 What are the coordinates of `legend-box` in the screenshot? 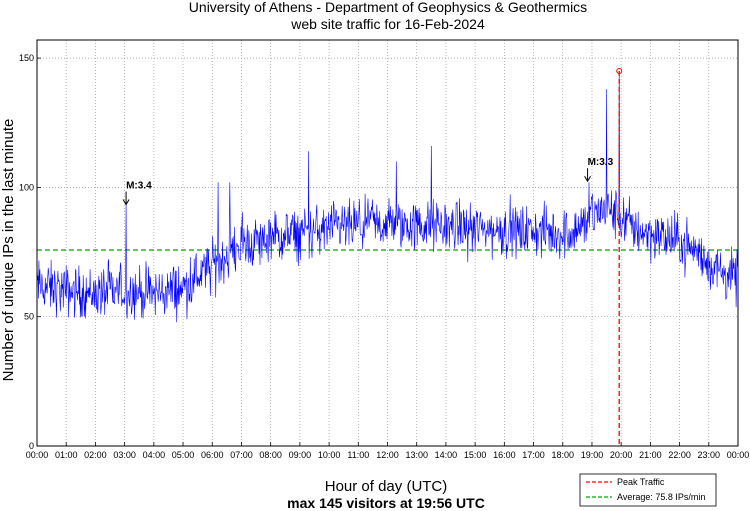 It's located at (648, 490).